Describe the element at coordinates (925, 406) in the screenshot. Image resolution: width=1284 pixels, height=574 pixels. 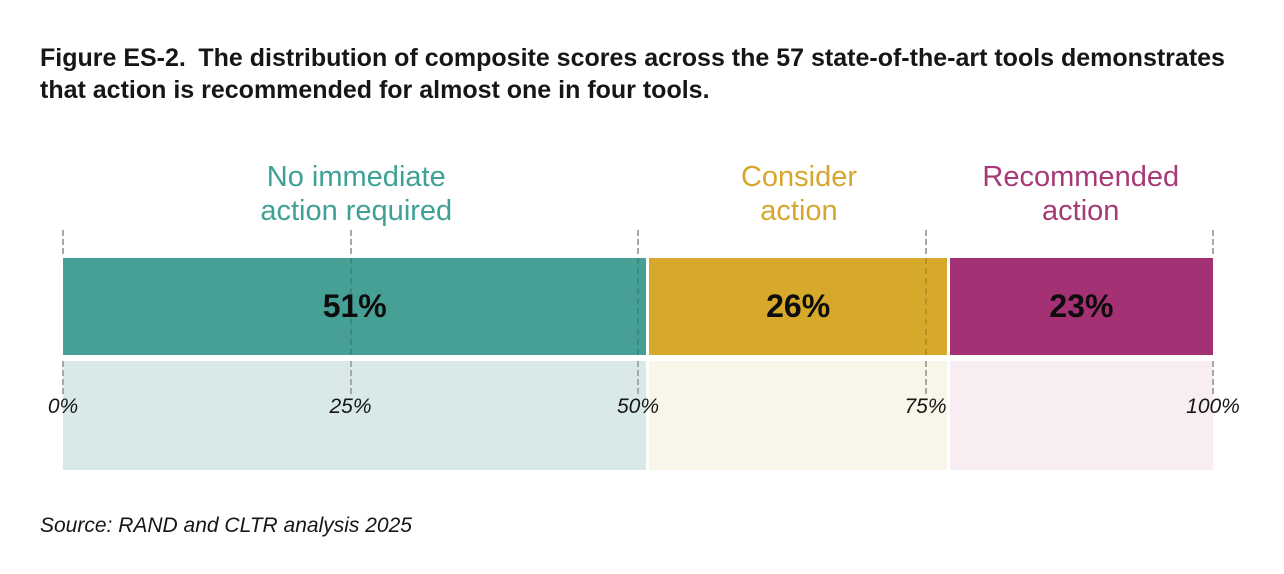
I see `axis-tick-label-75: 75%` at that location.